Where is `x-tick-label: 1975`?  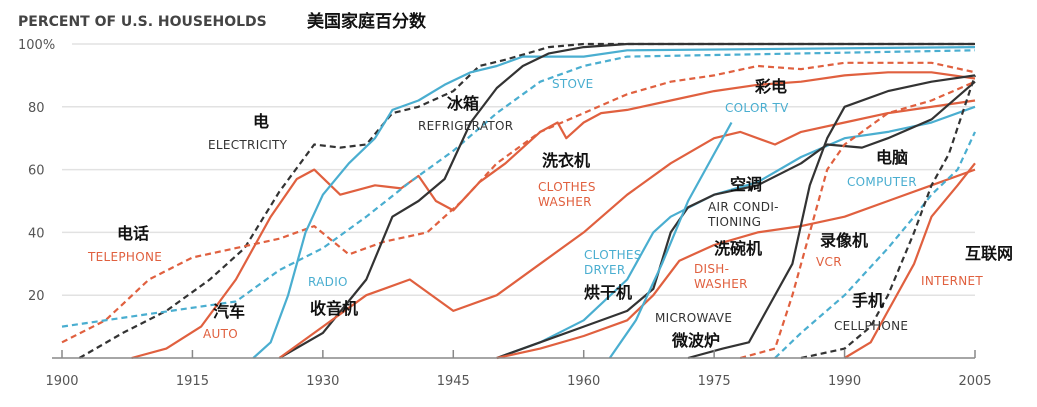
x-tick-label: 1975 is located at coordinates (714, 381).